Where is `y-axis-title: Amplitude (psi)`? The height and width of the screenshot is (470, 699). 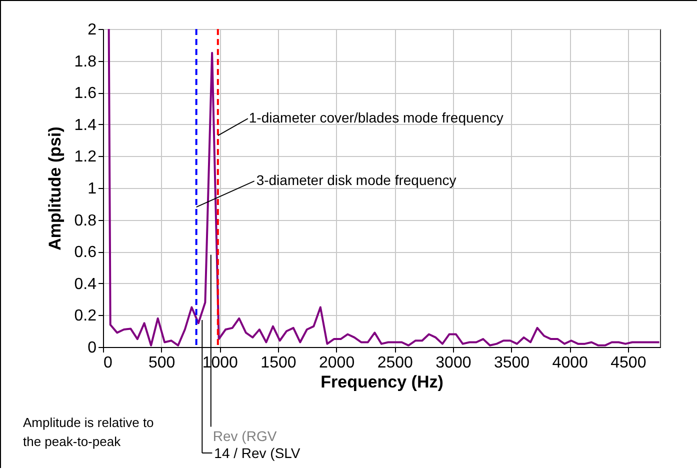 y-axis-title: Amplitude (psi) is located at coordinates (54, 188).